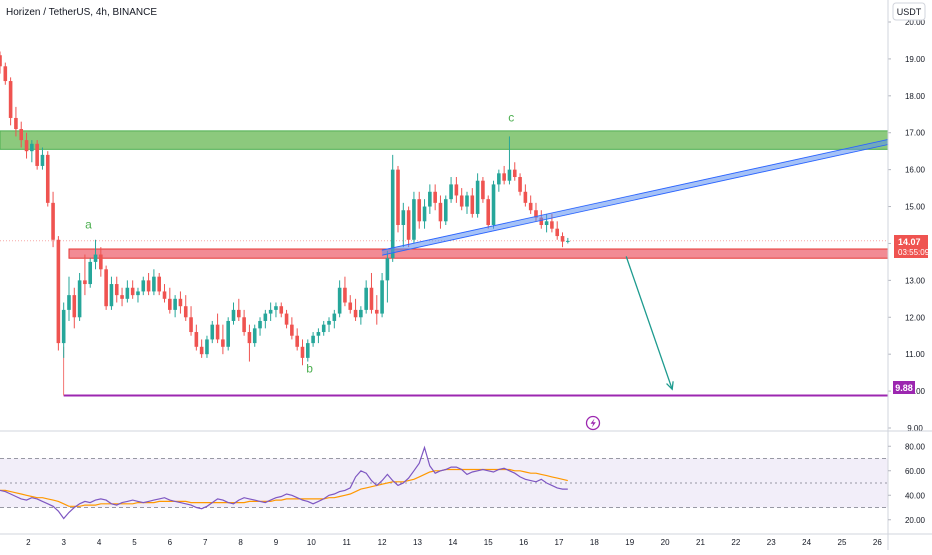 This screenshot has height=555, width=932. What do you see at coordinates (28, 542) in the screenshot?
I see `time-axis-label: 2` at bounding box center [28, 542].